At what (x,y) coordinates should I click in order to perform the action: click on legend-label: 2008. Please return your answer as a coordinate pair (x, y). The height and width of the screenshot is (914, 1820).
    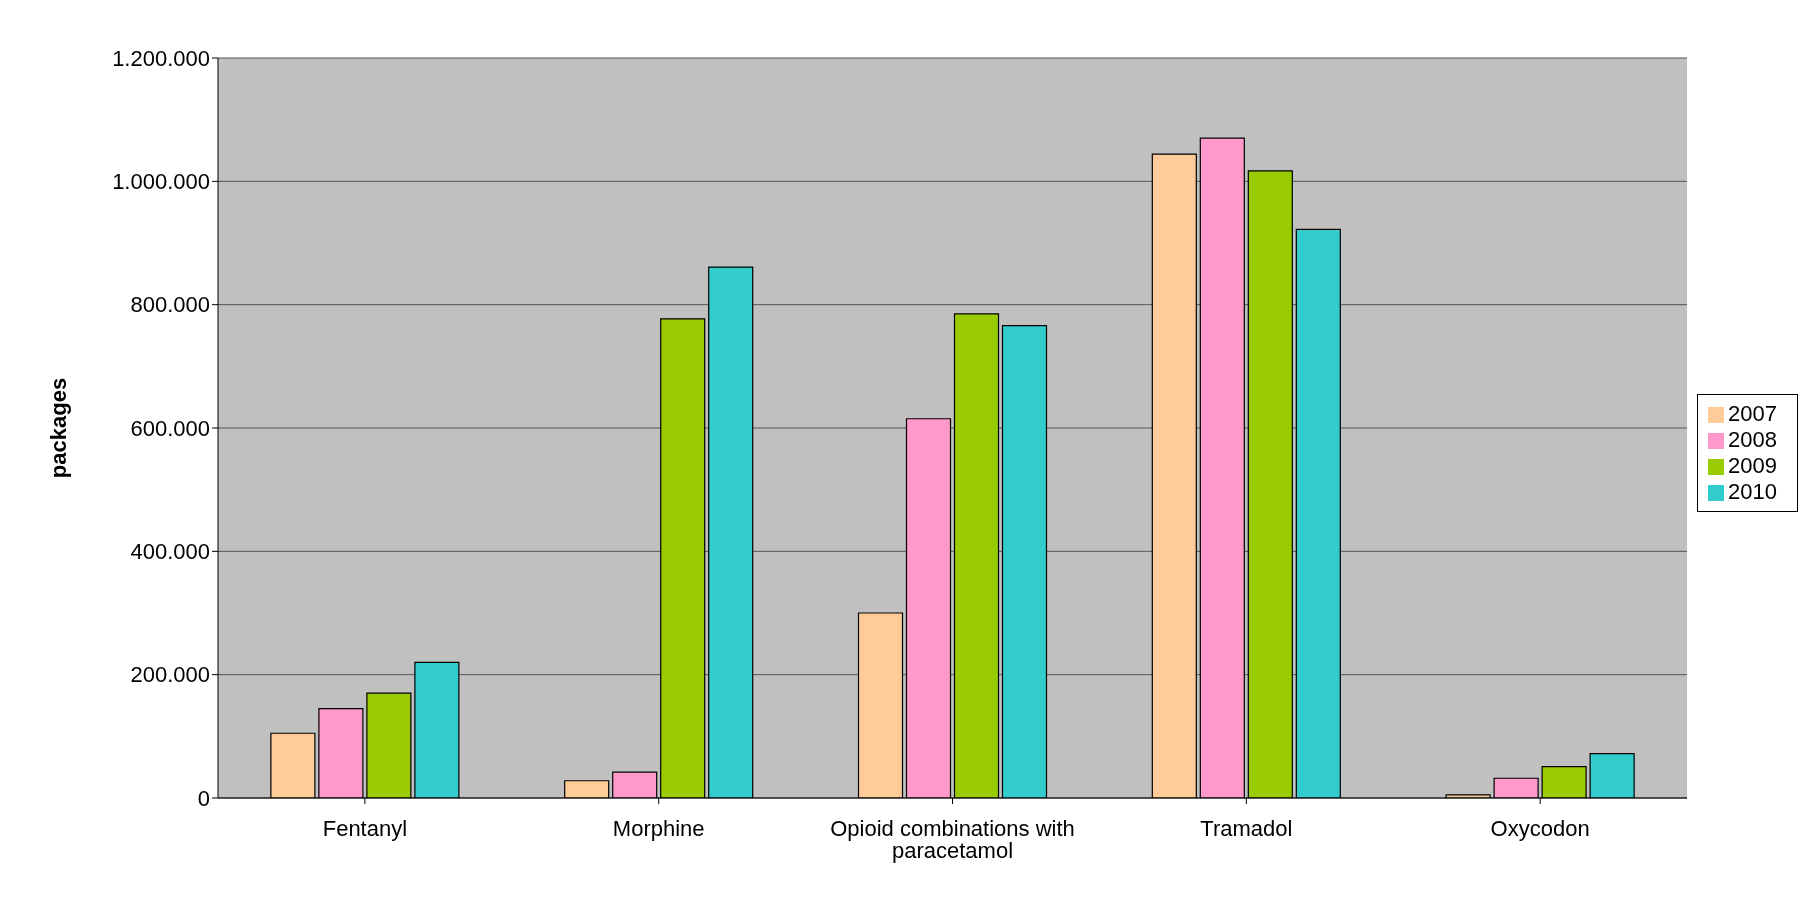
    Looking at the image, I should click on (1752, 439).